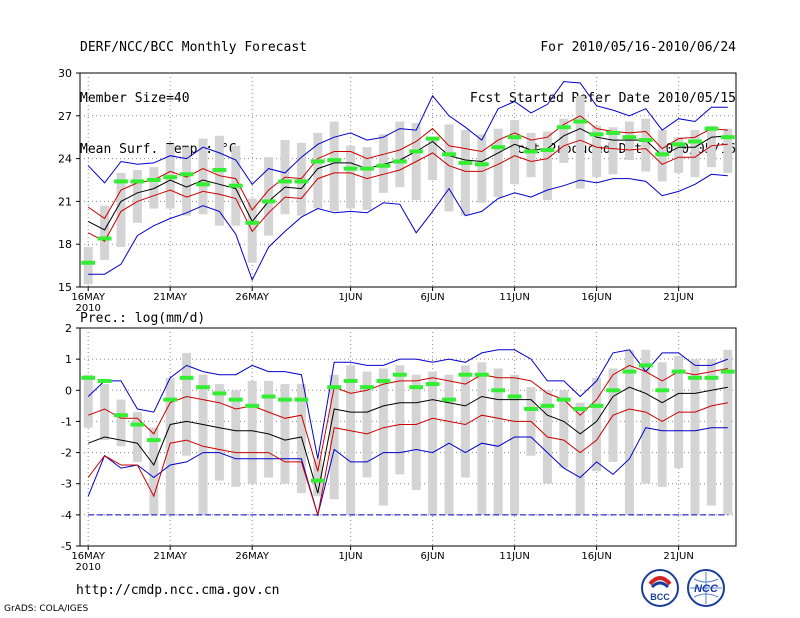  Describe the element at coordinates (351, 297) in the screenshot. I see `temp-x-tick-label: 1JUN` at that location.